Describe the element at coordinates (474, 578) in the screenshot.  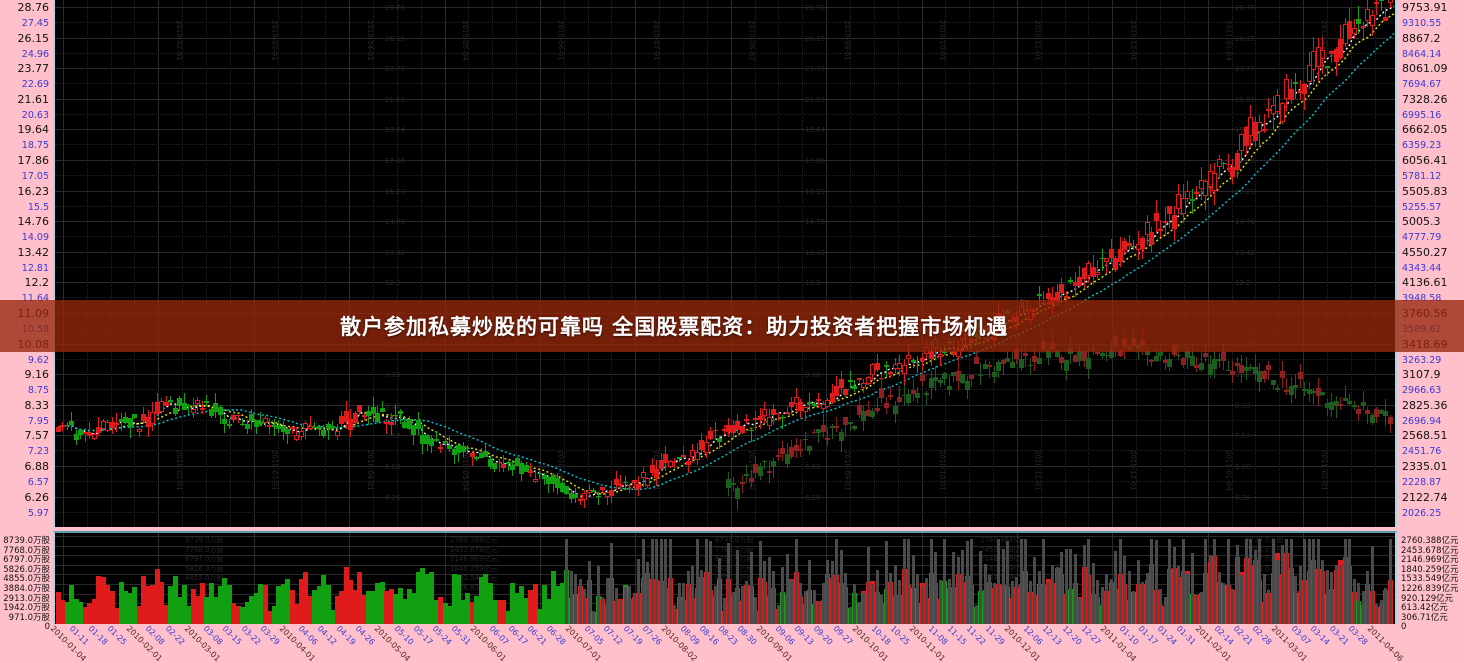
I see `watermark-volume: 1533.549亿元` at that location.